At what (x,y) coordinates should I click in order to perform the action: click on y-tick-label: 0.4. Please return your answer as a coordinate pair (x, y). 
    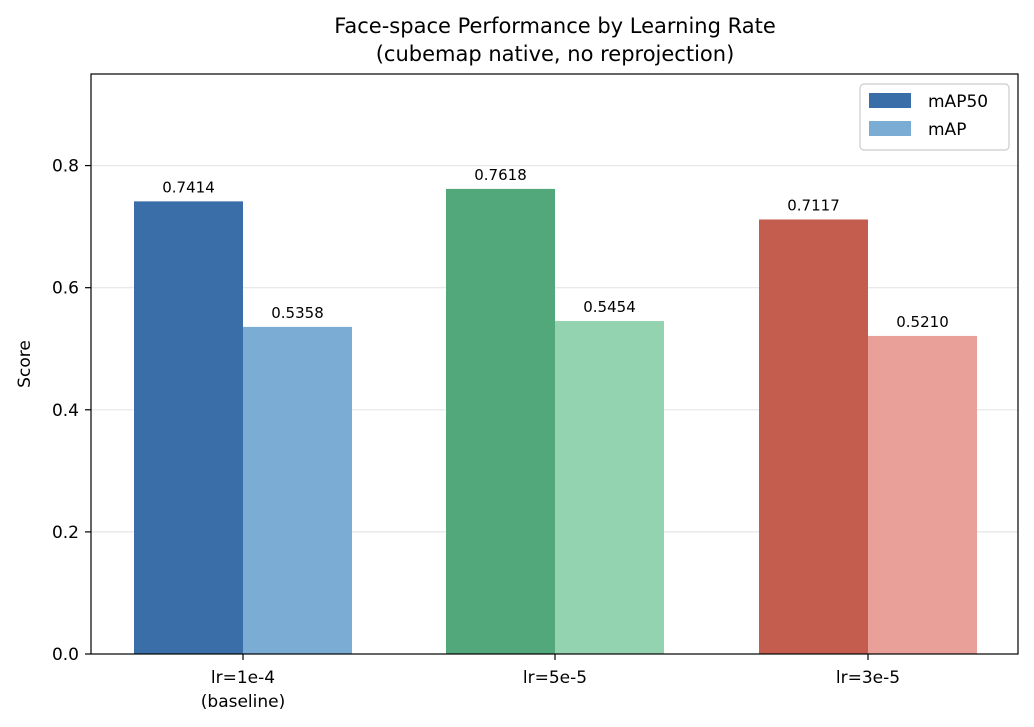
    Looking at the image, I should click on (65, 411).